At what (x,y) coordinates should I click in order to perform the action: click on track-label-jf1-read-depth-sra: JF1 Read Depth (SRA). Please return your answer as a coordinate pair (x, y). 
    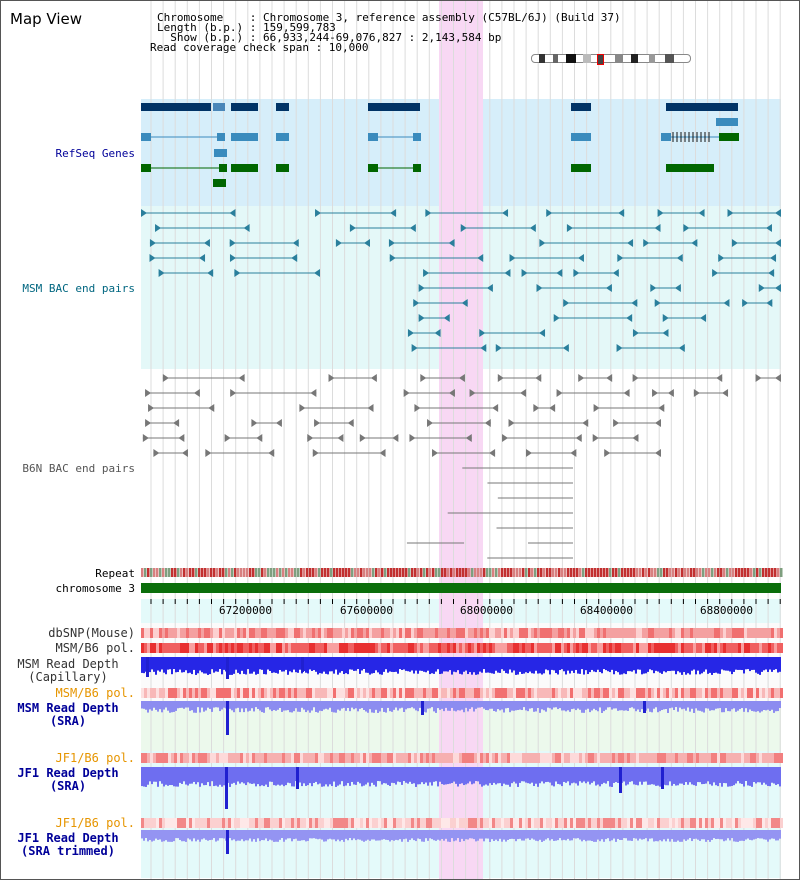
    Looking at the image, I should click on (68, 779).